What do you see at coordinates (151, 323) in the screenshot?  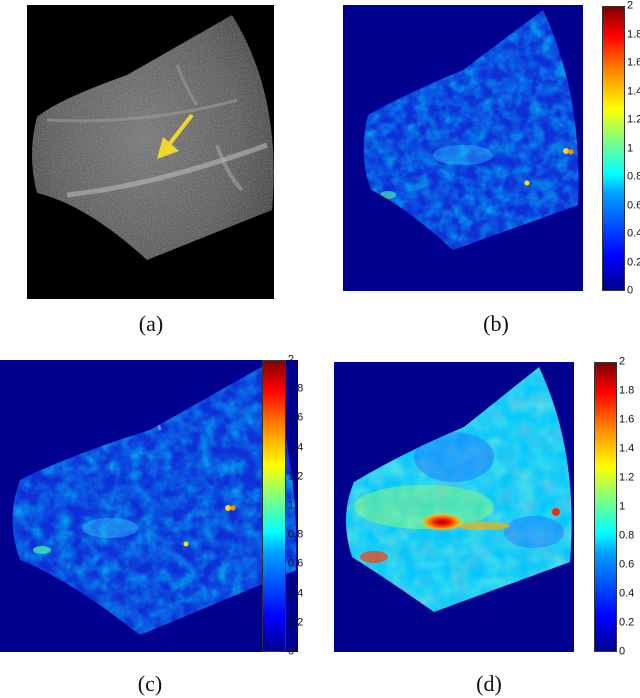 I see `caption-a: (a)` at bounding box center [151, 323].